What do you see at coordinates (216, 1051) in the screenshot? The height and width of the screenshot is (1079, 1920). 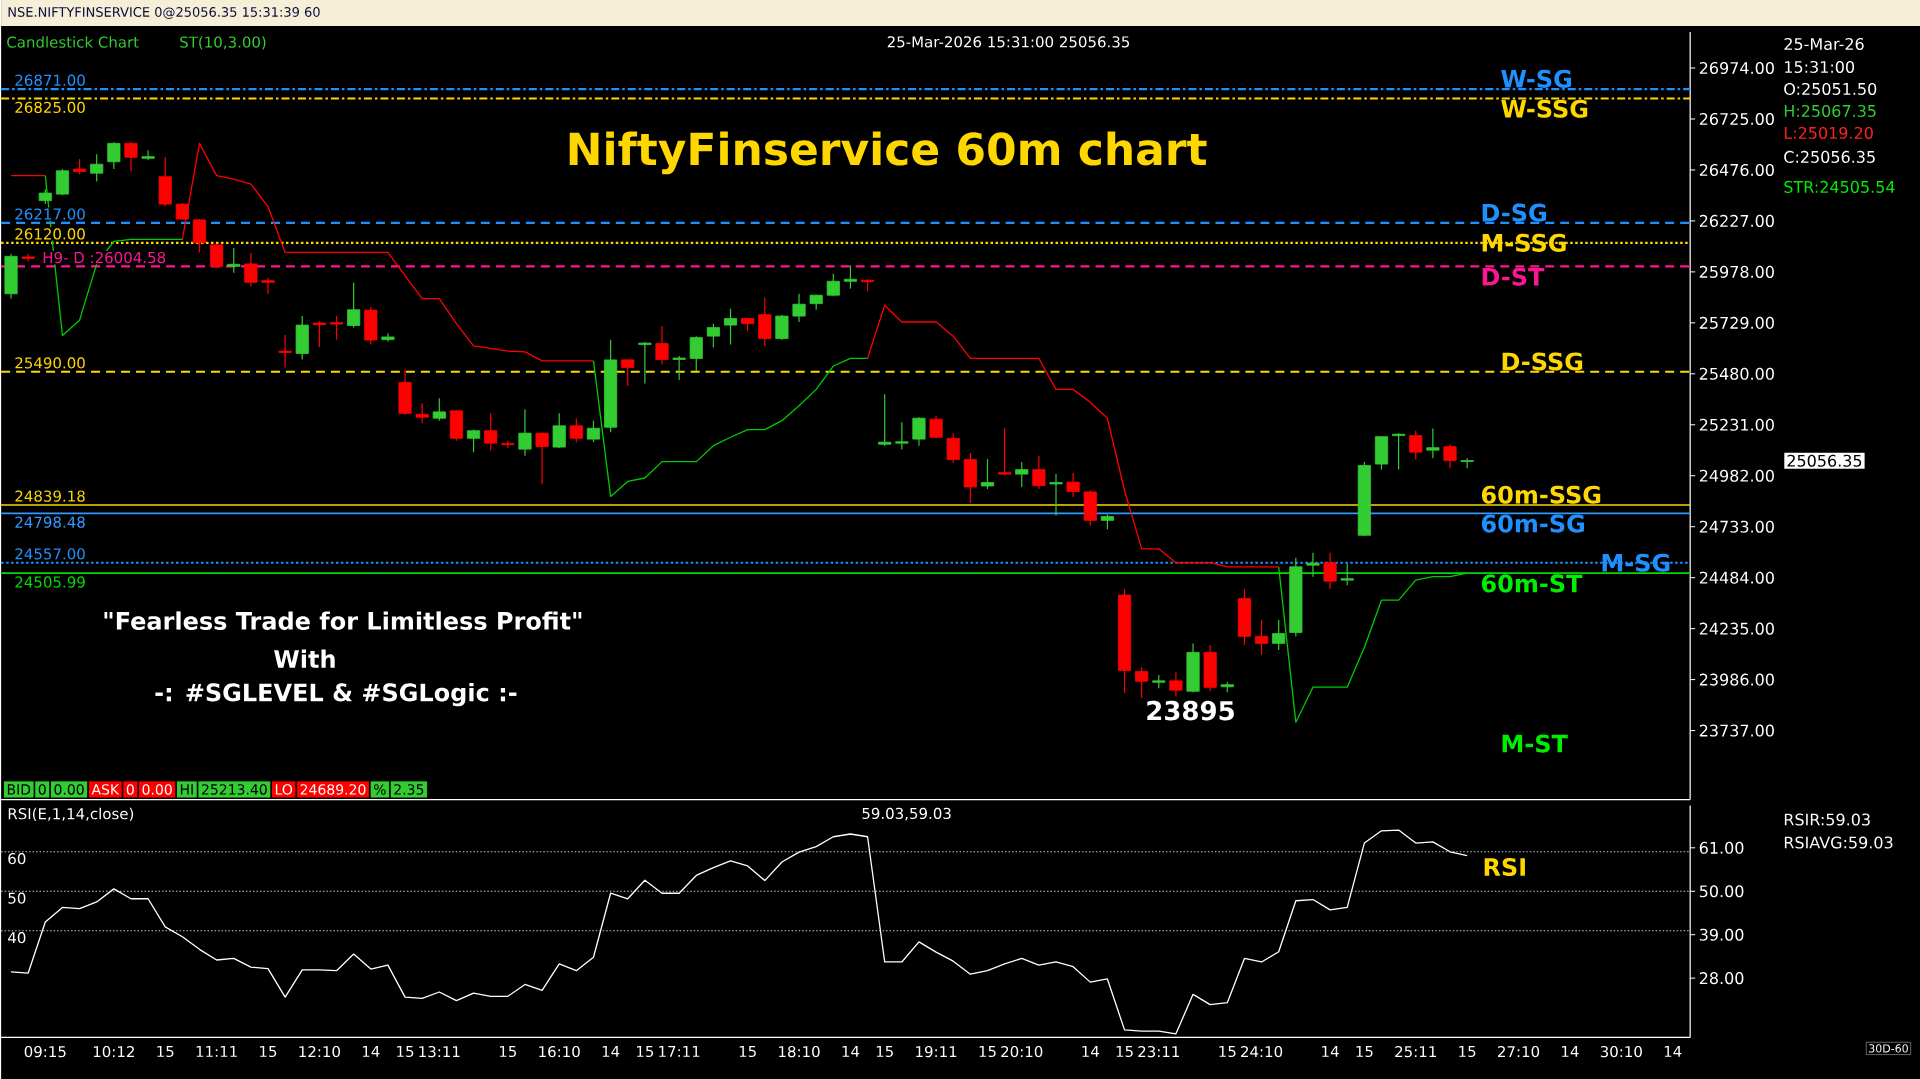 I see `x-tick-label: 11:11` at bounding box center [216, 1051].